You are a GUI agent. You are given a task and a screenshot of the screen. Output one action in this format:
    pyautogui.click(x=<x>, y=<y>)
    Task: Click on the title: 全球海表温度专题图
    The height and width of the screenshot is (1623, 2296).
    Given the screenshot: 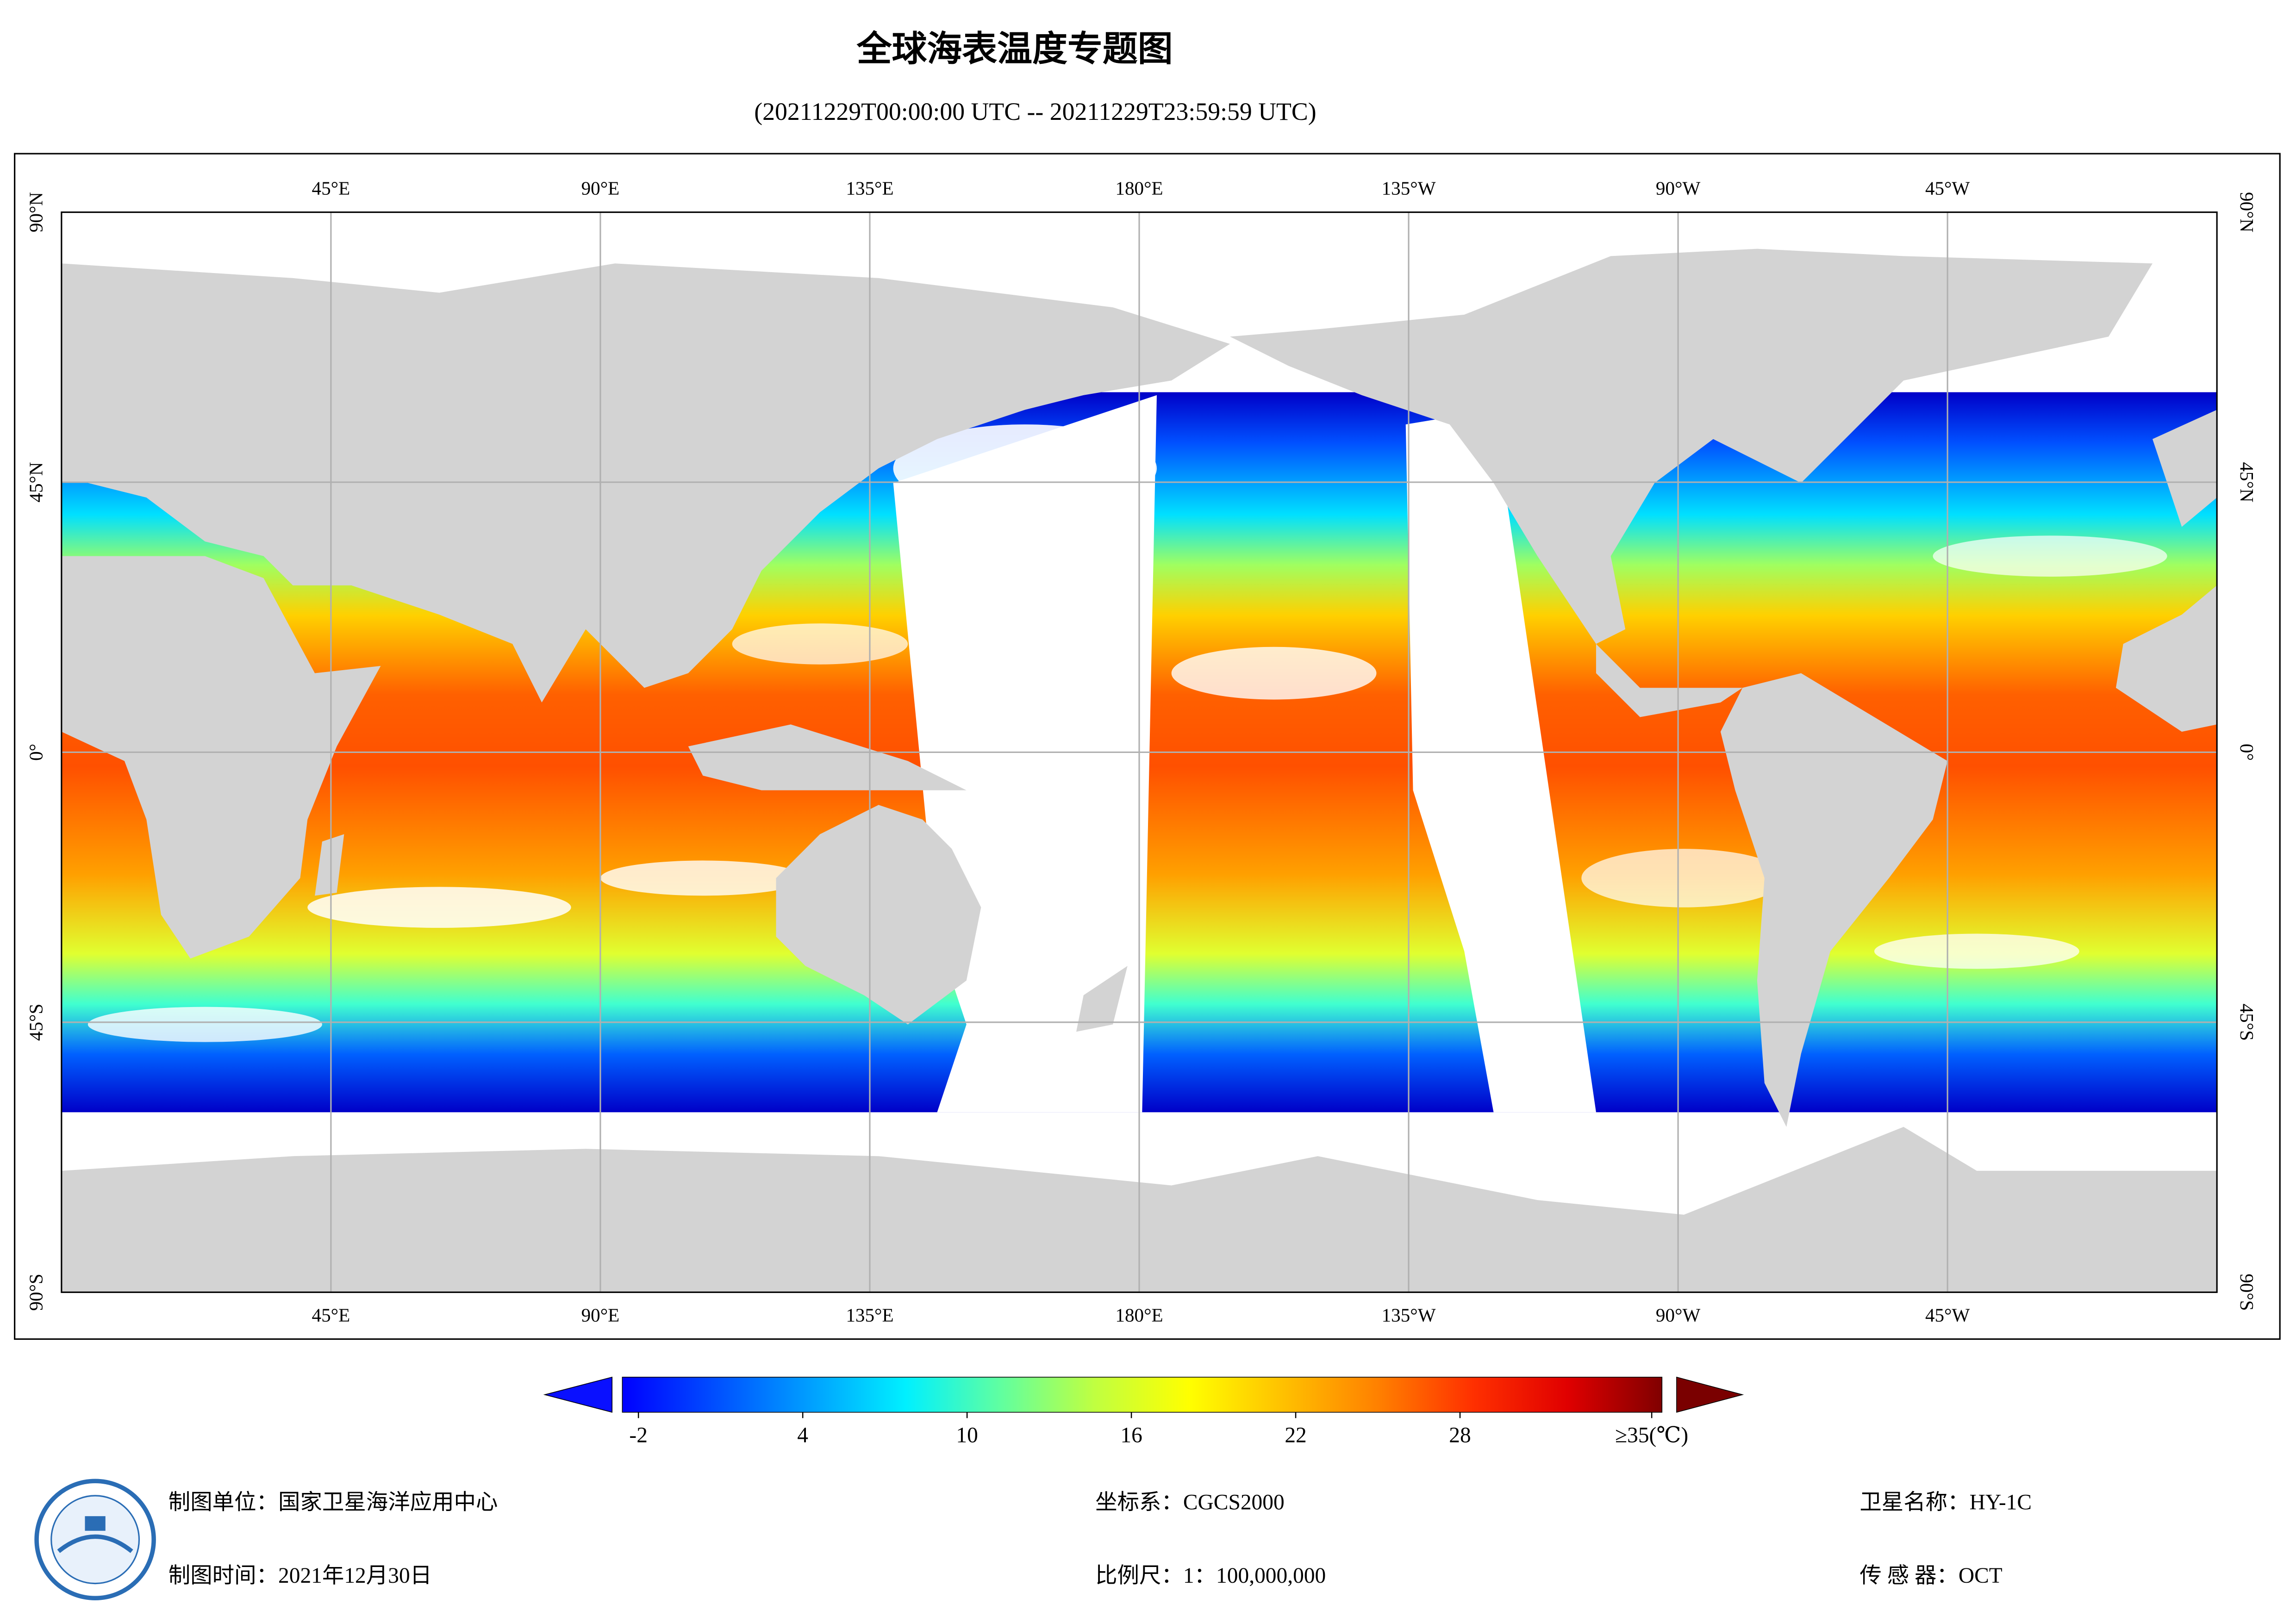 What is the action you would take?
    pyautogui.click(x=1014, y=49)
    